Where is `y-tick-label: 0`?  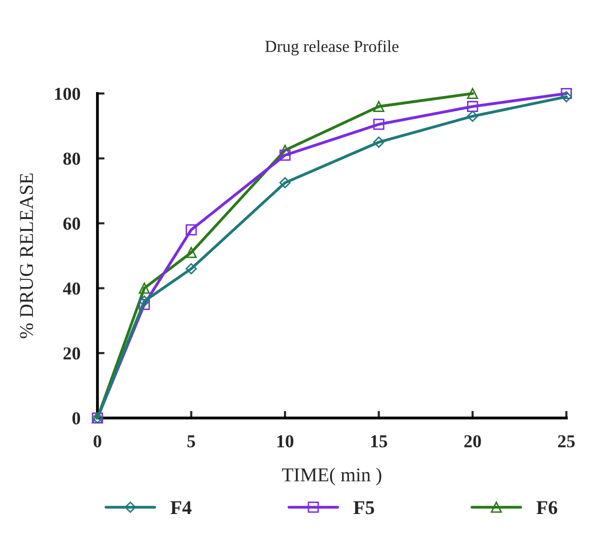
y-tick-label: 0 is located at coordinates (76, 418).